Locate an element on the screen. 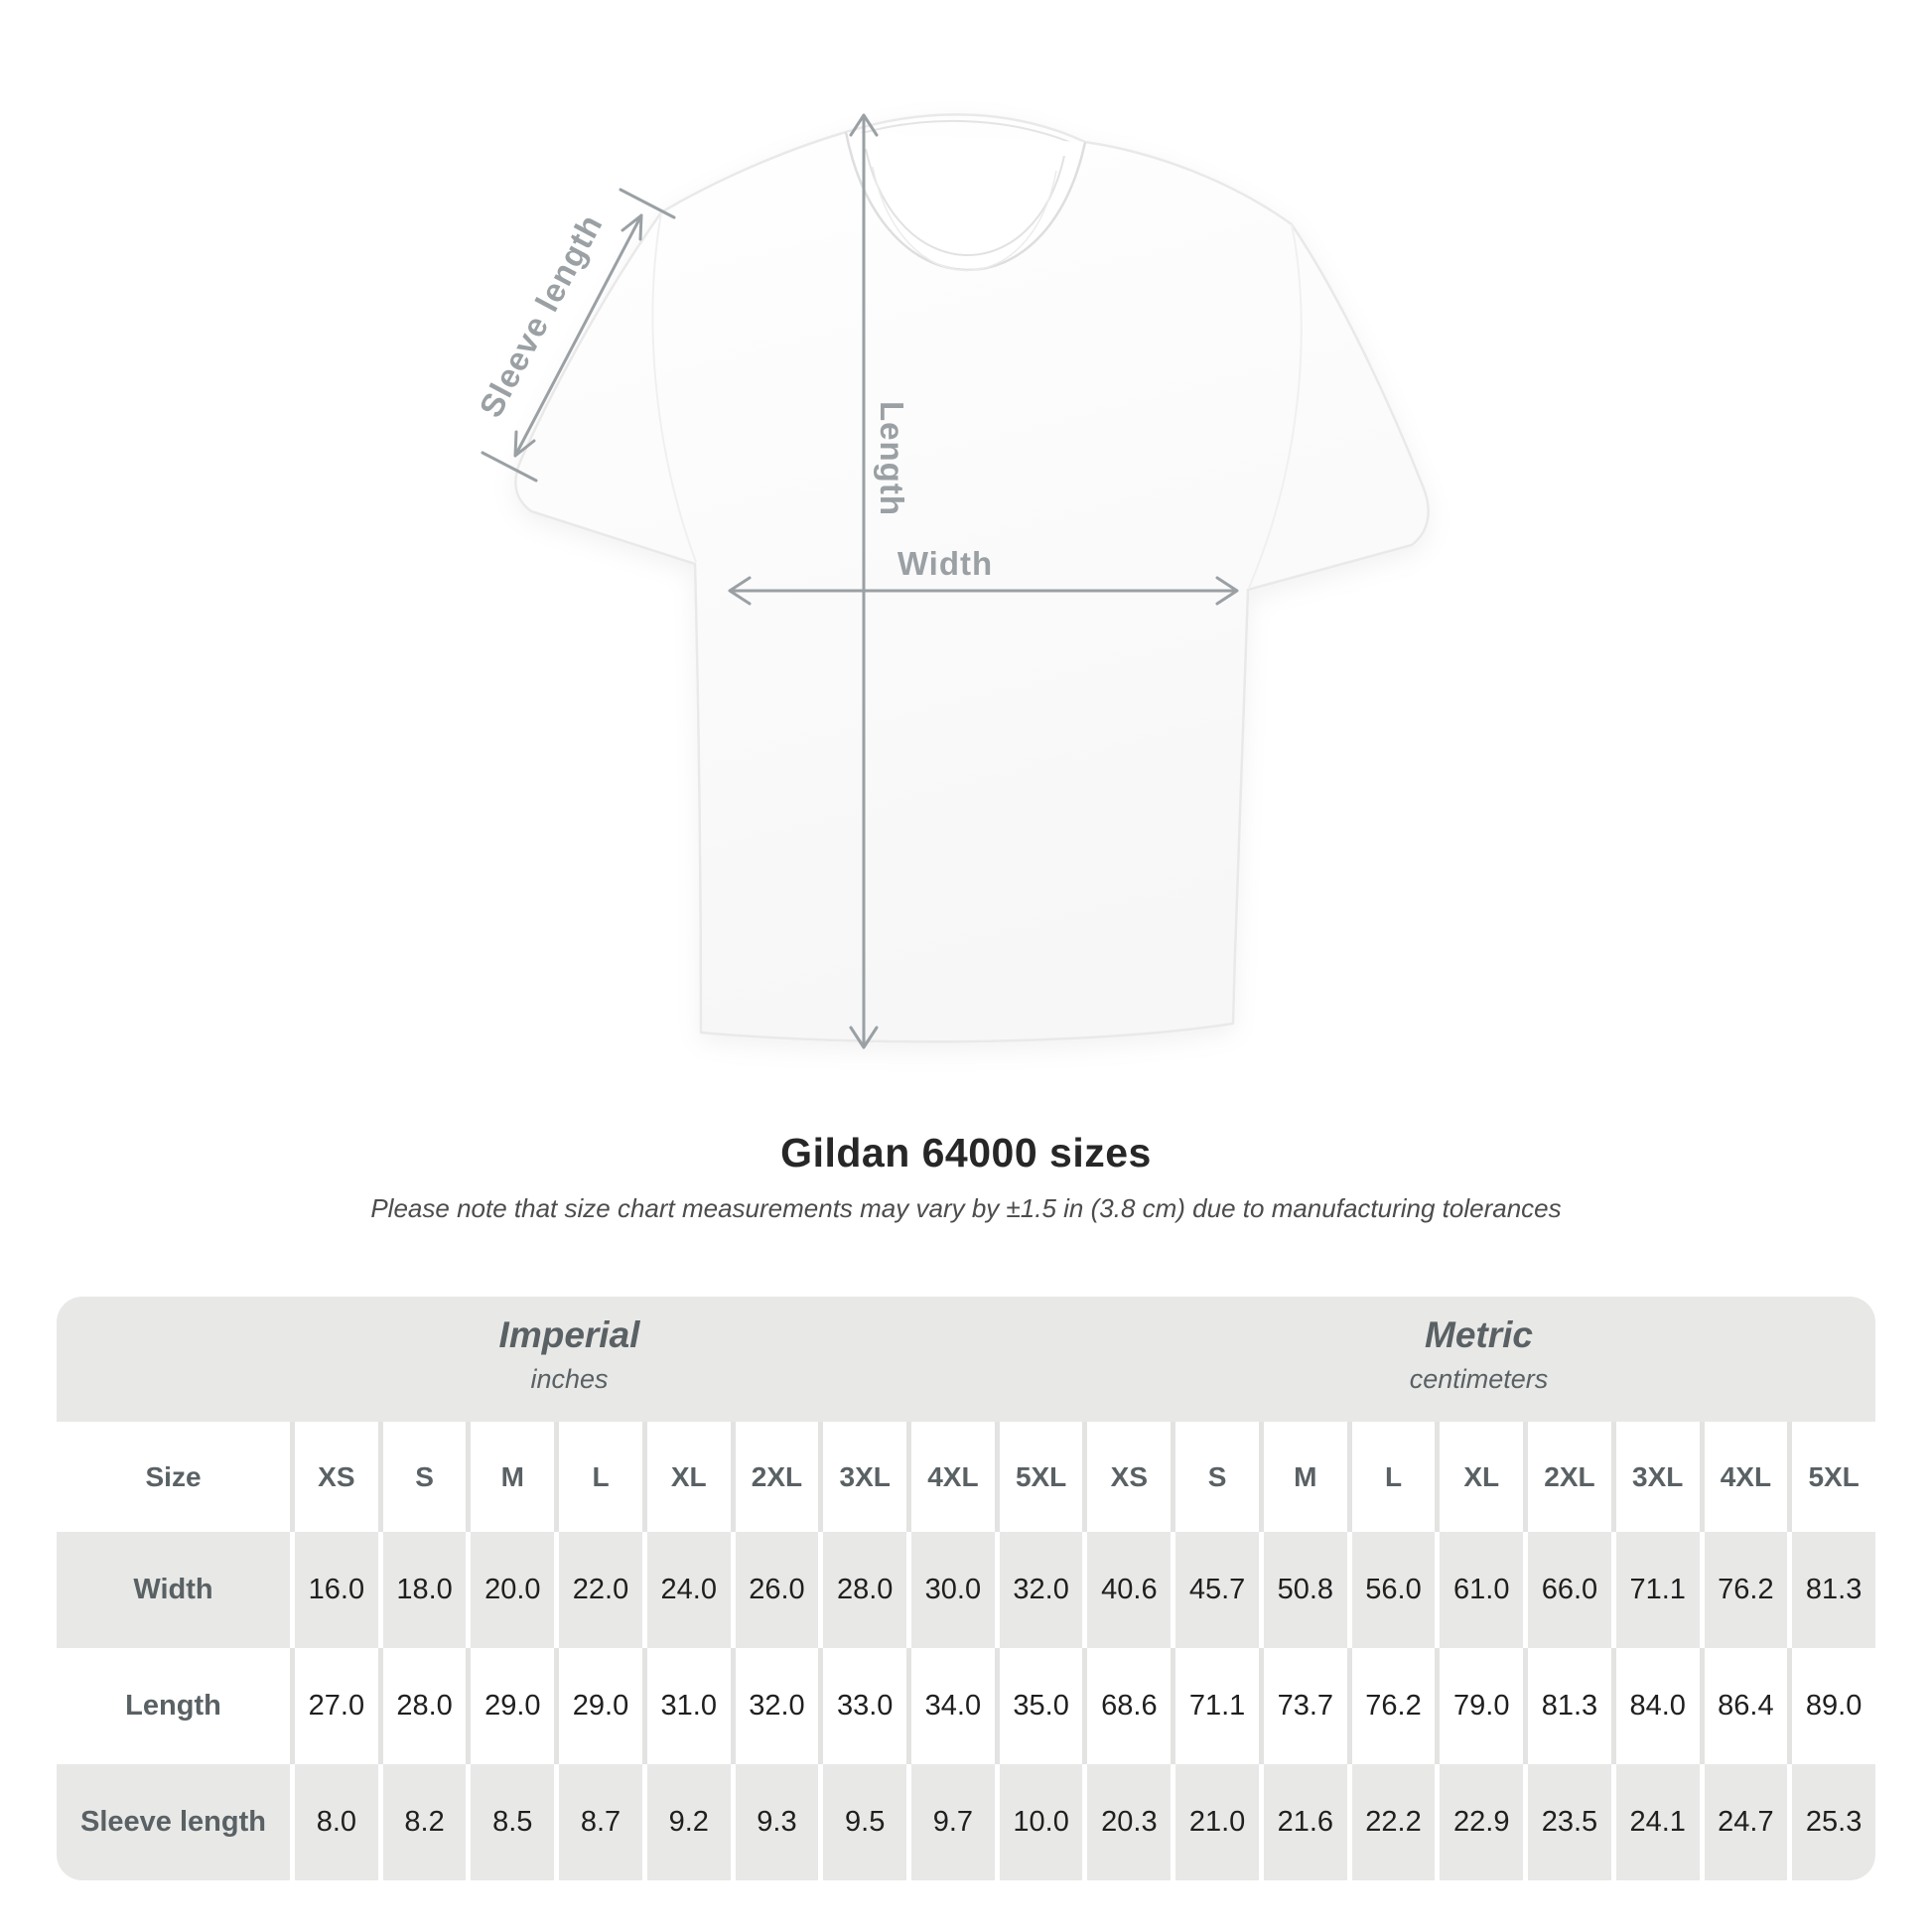 Image resolution: width=1932 pixels, height=1932 pixels. size-header-imperial-l: L is located at coordinates (598, 1477).